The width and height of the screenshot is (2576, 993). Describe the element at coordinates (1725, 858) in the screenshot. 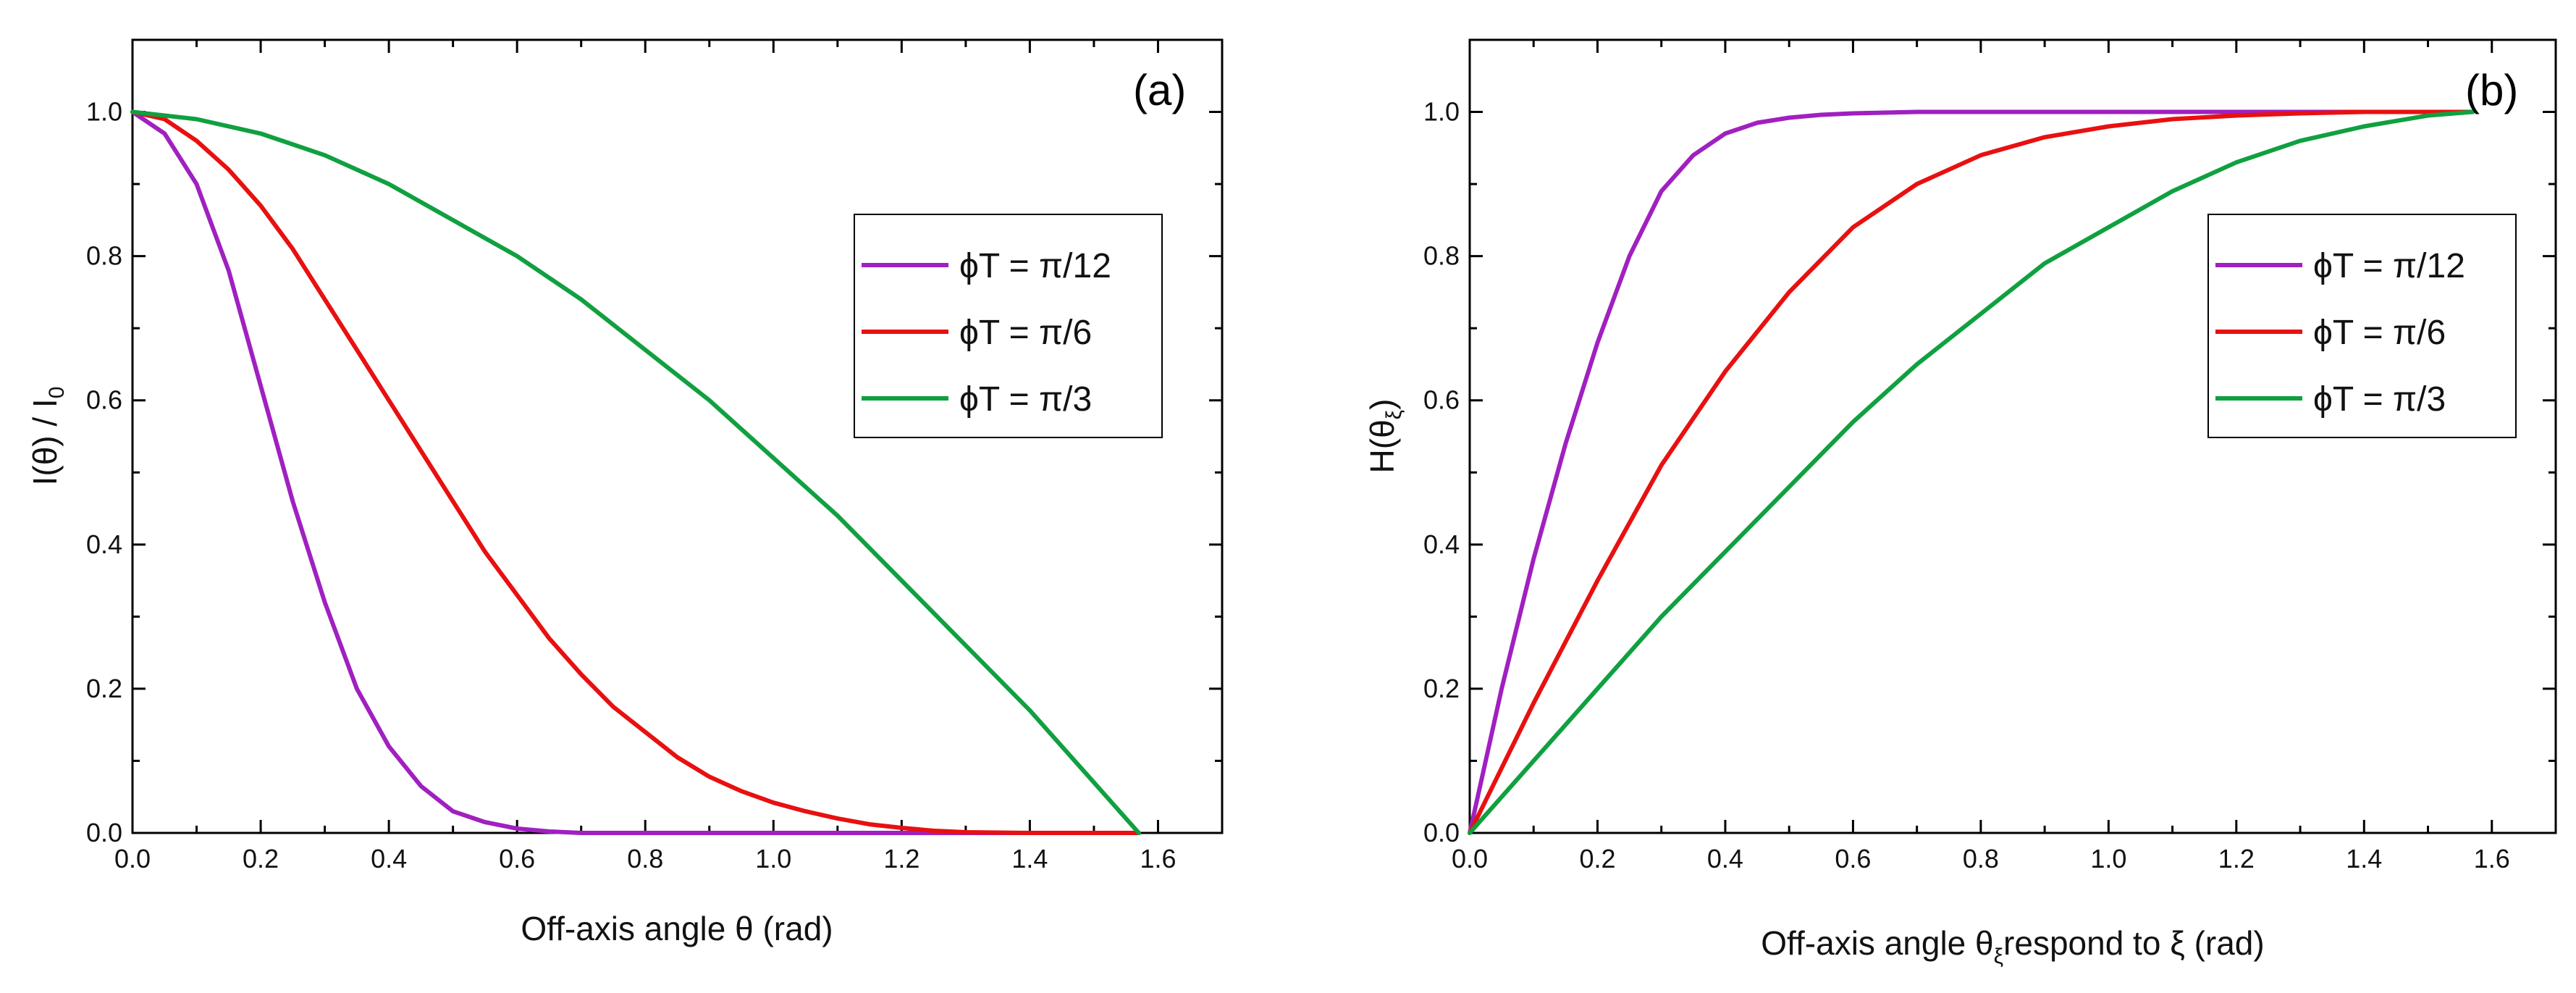

I see `x-tick-label-b-2: 0.4` at that location.